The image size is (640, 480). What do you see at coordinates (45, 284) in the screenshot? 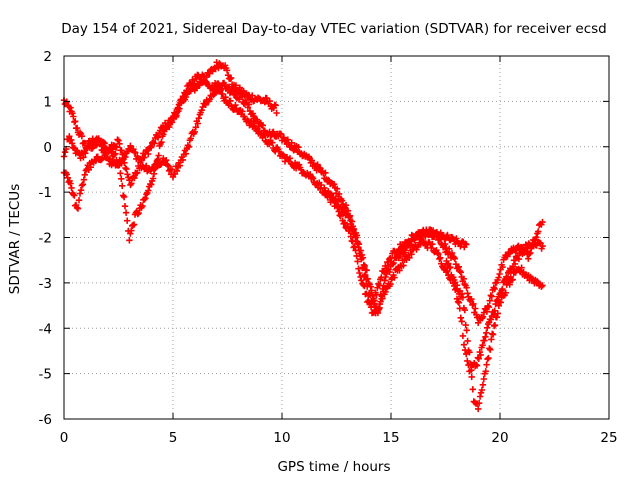
I see `y-tick-label: -3` at bounding box center [45, 284].